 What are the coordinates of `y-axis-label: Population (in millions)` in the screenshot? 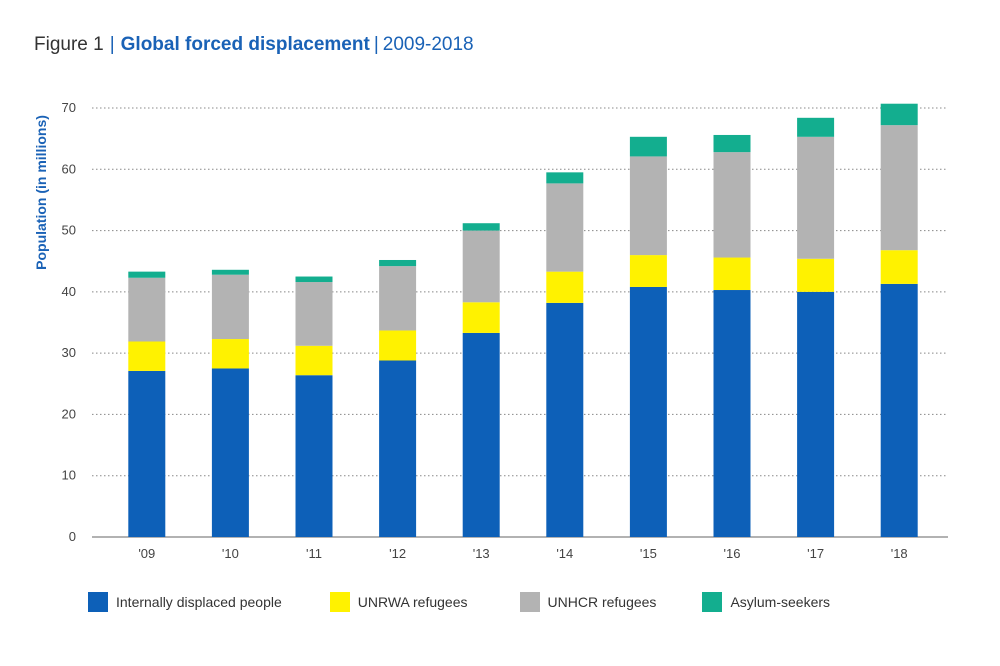 It's located at (41, 192).